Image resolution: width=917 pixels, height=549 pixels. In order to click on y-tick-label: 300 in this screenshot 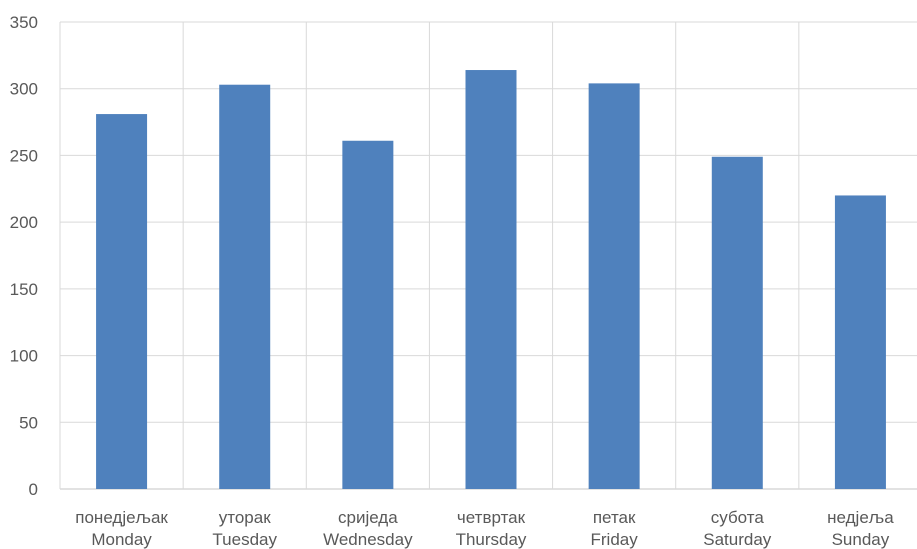, I will do `click(24, 89)`.